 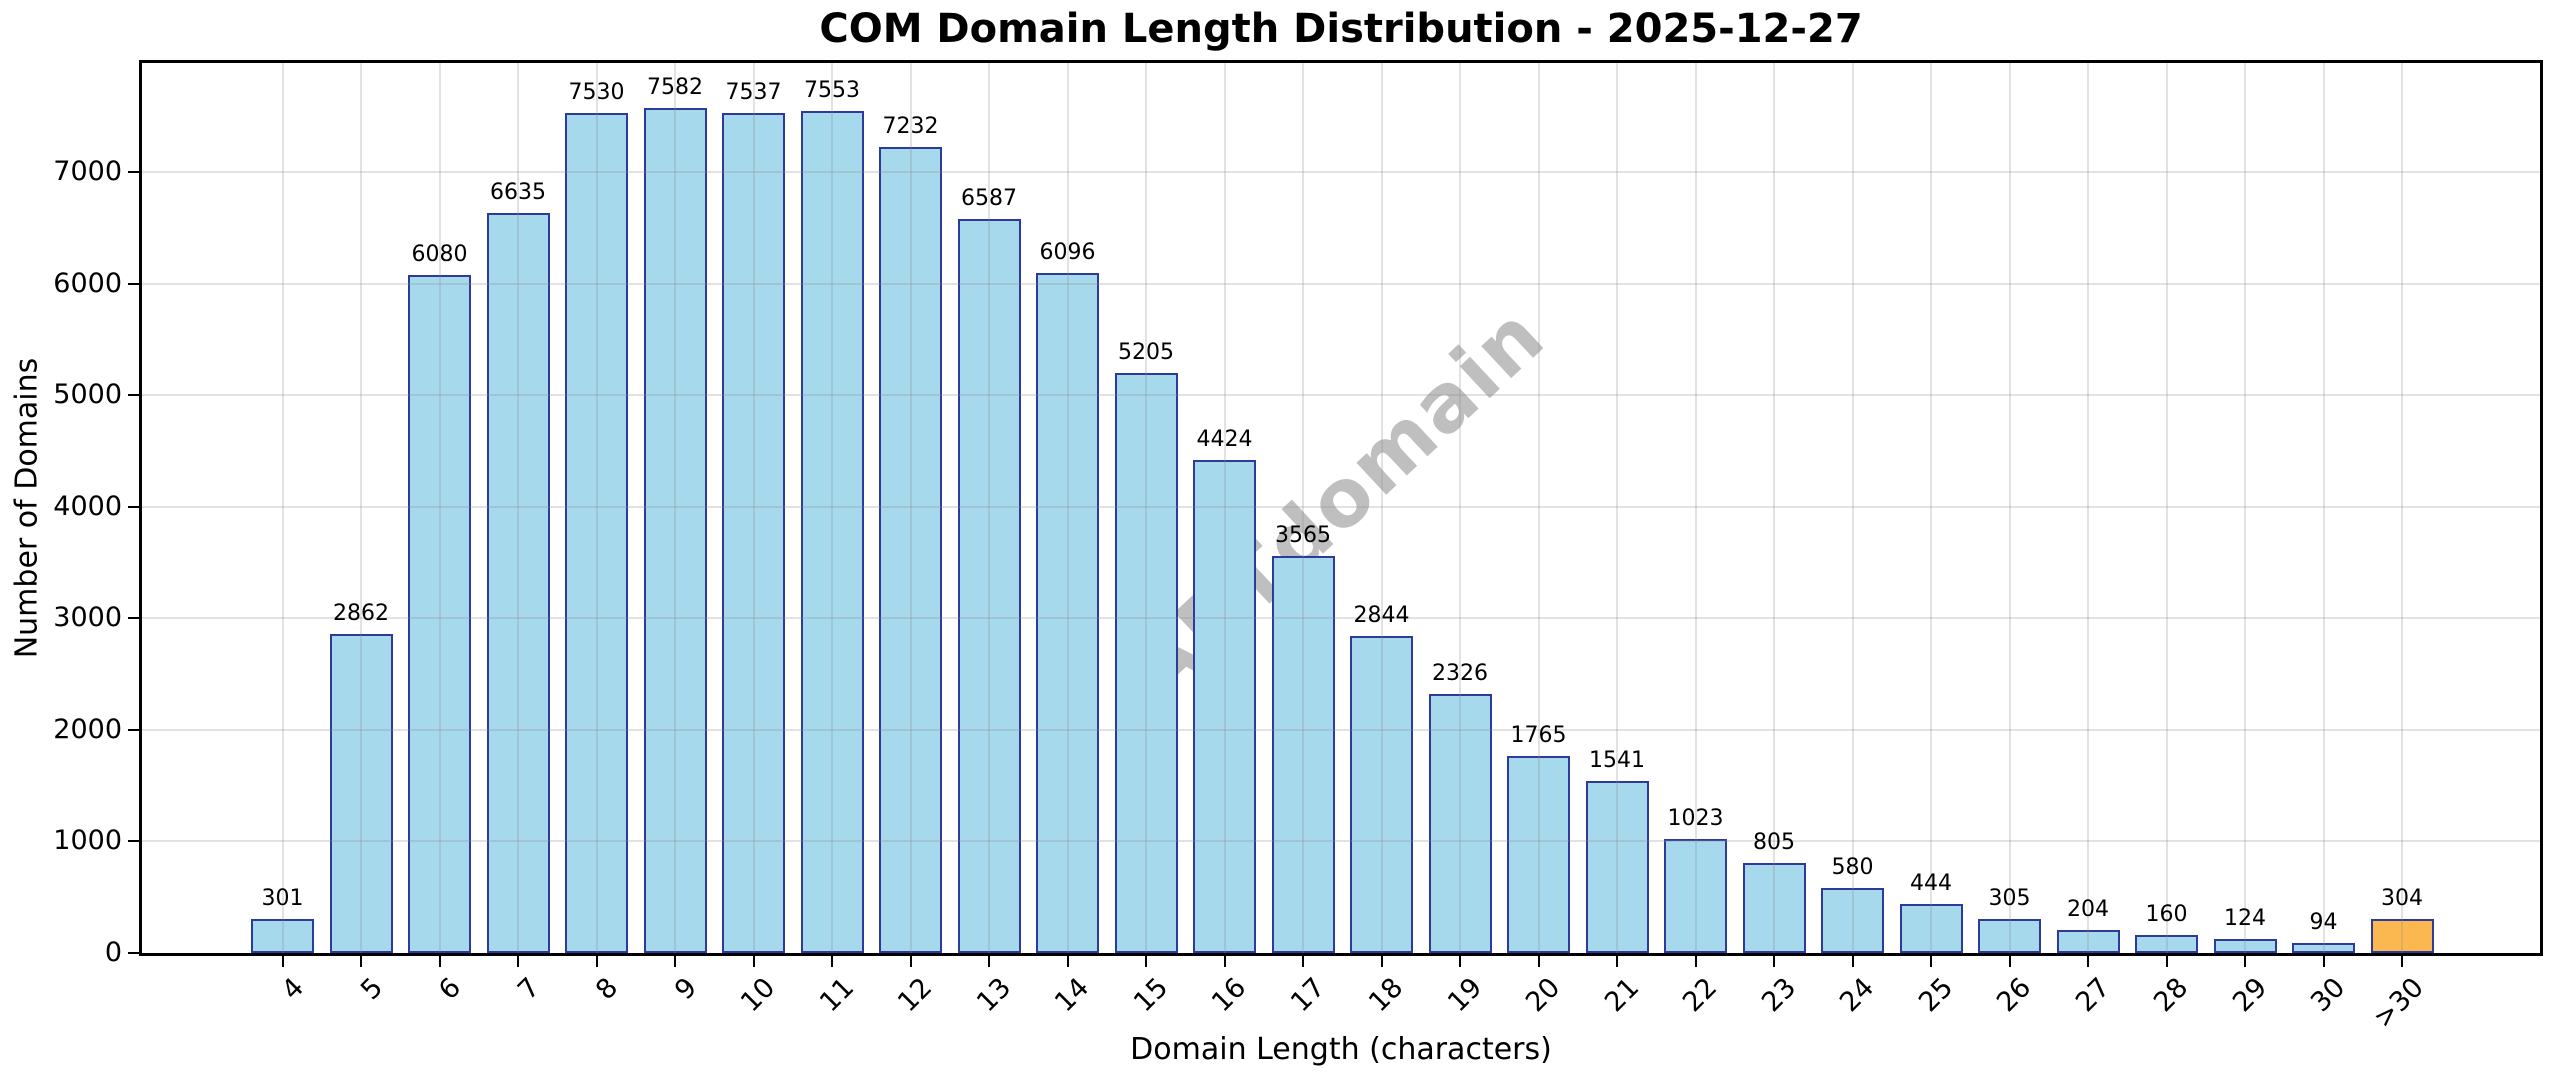 I want to click on y-tick-label: 6000, so click(x=87, y=283).